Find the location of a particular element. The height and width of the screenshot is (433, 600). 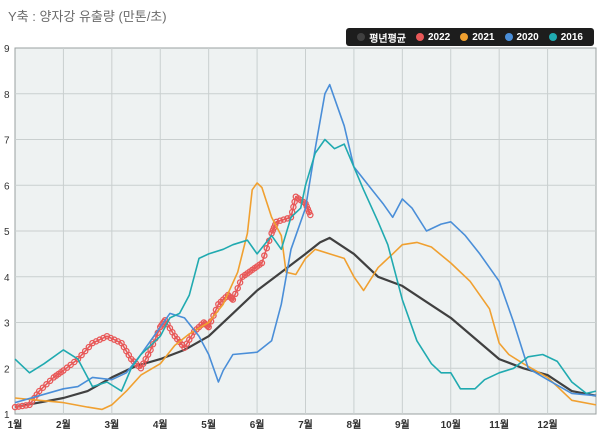

x-tick-label: 2월 is located at coordinates (63, 425).